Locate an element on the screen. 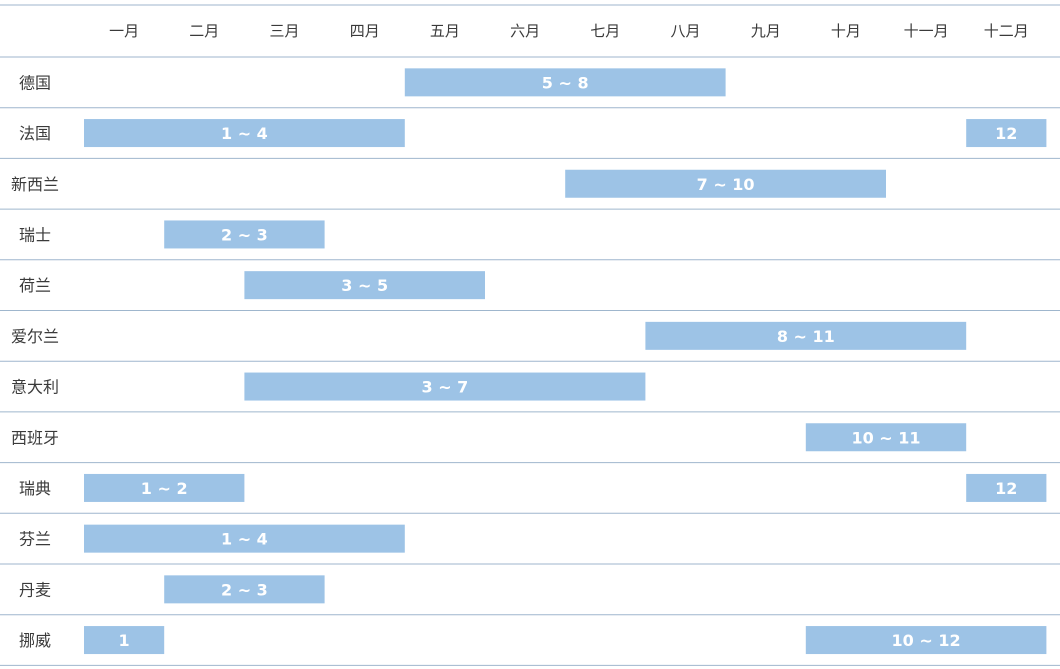  month-header: 一月 二月 三月 四月 五月 六月 七月 八月 九月 十月 十一月 十二月 is located at coordinates (569, 31).